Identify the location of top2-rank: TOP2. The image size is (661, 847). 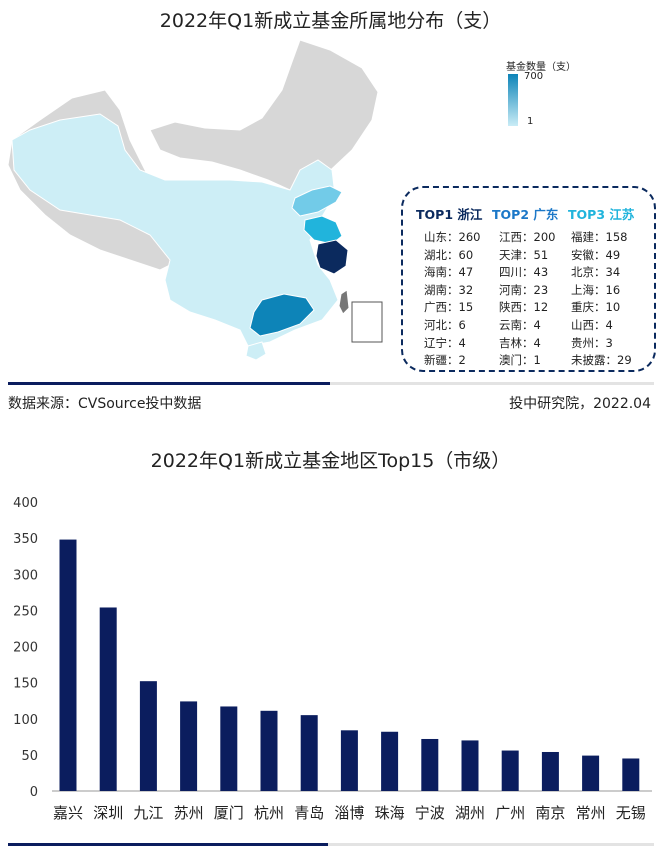
(511, 214).